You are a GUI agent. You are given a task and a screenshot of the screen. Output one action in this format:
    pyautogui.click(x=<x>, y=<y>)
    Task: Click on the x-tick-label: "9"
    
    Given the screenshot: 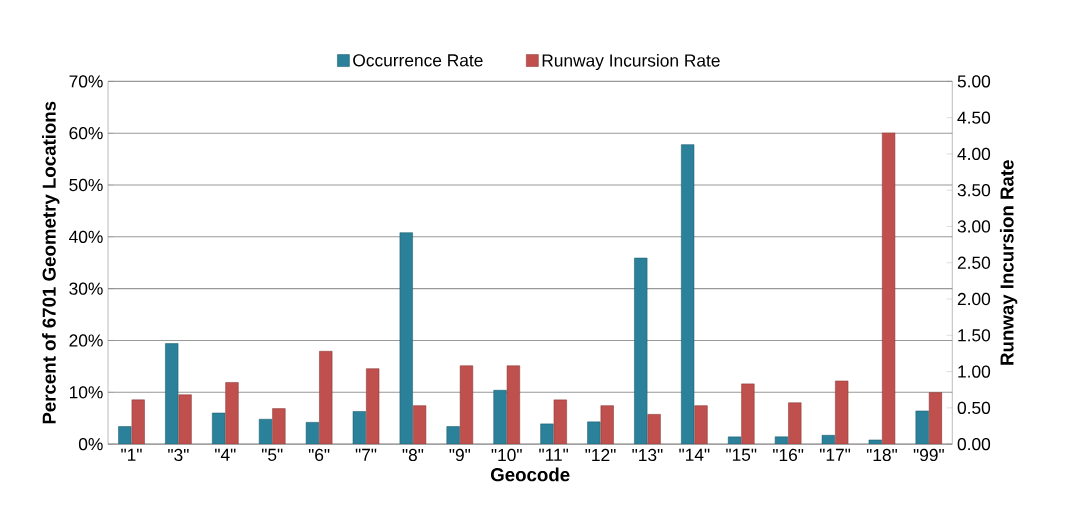 What is the action you would take?
    pyautogui.click(x=460, y=455)
    